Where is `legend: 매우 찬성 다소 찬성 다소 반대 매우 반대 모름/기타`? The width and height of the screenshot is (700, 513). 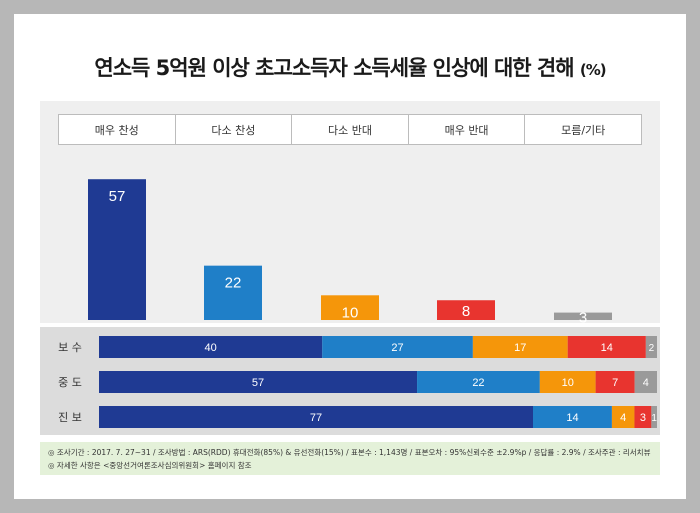 legend: 매우 찬성 다소 찬성 다소 반대 매우 반대 모름/기타 is located at coordinates (350, 129).